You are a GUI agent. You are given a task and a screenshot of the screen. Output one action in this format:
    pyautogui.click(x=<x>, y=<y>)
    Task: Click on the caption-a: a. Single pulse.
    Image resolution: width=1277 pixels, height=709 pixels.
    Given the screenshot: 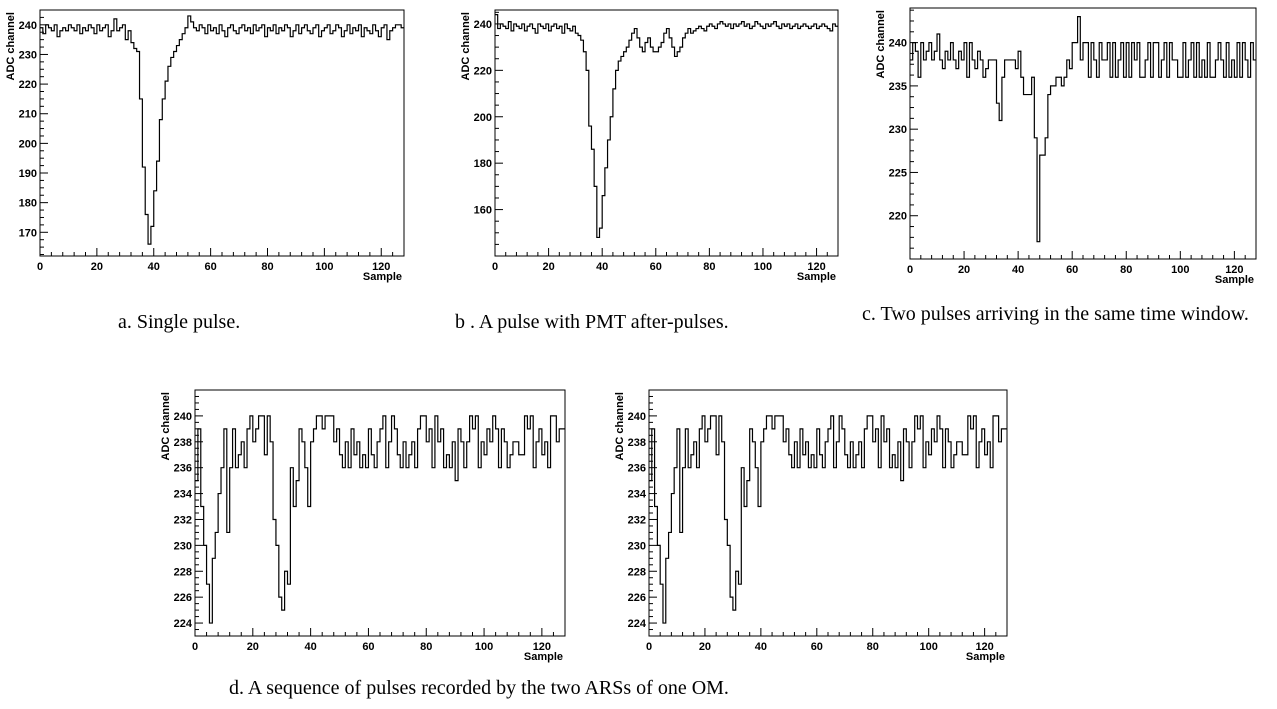 What is the action you would take?
    pyautogui.click(x=179, y=322)
    